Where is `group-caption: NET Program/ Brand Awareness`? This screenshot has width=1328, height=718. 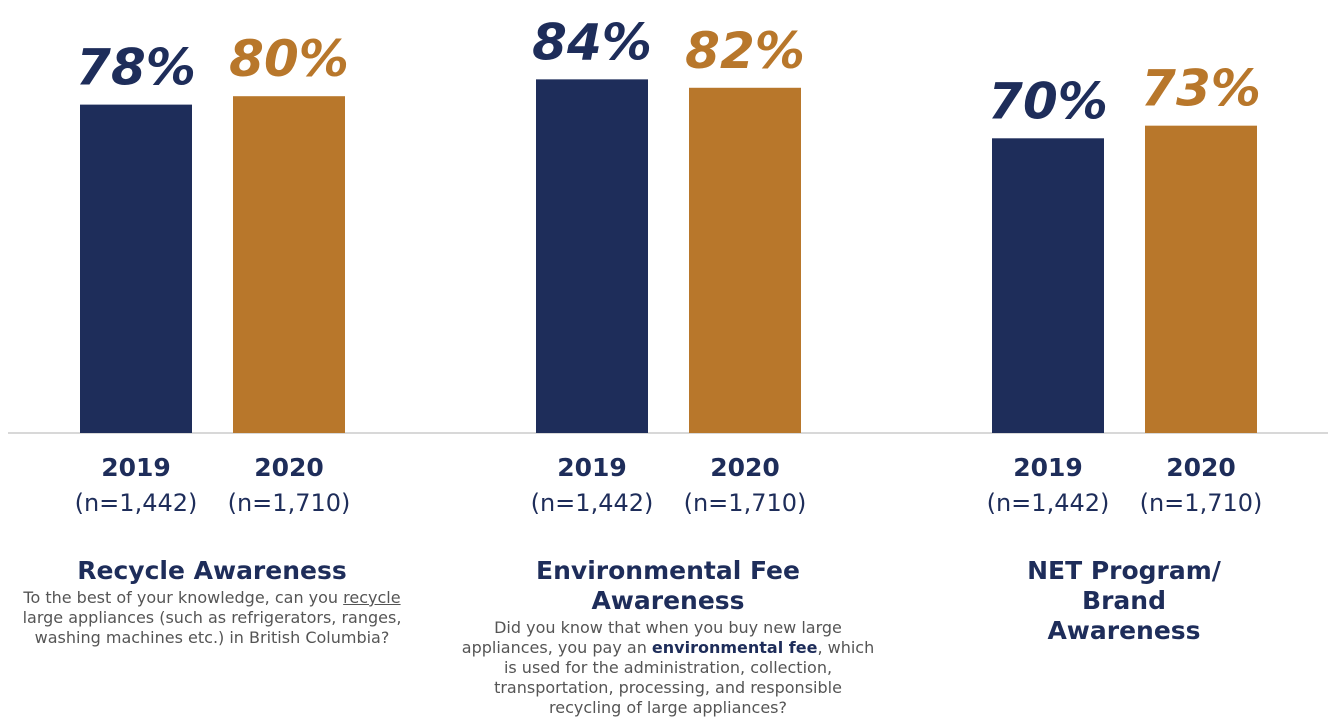
group-caption: NET Program/ Brand Awareness is located at coordinates (1121, 601).